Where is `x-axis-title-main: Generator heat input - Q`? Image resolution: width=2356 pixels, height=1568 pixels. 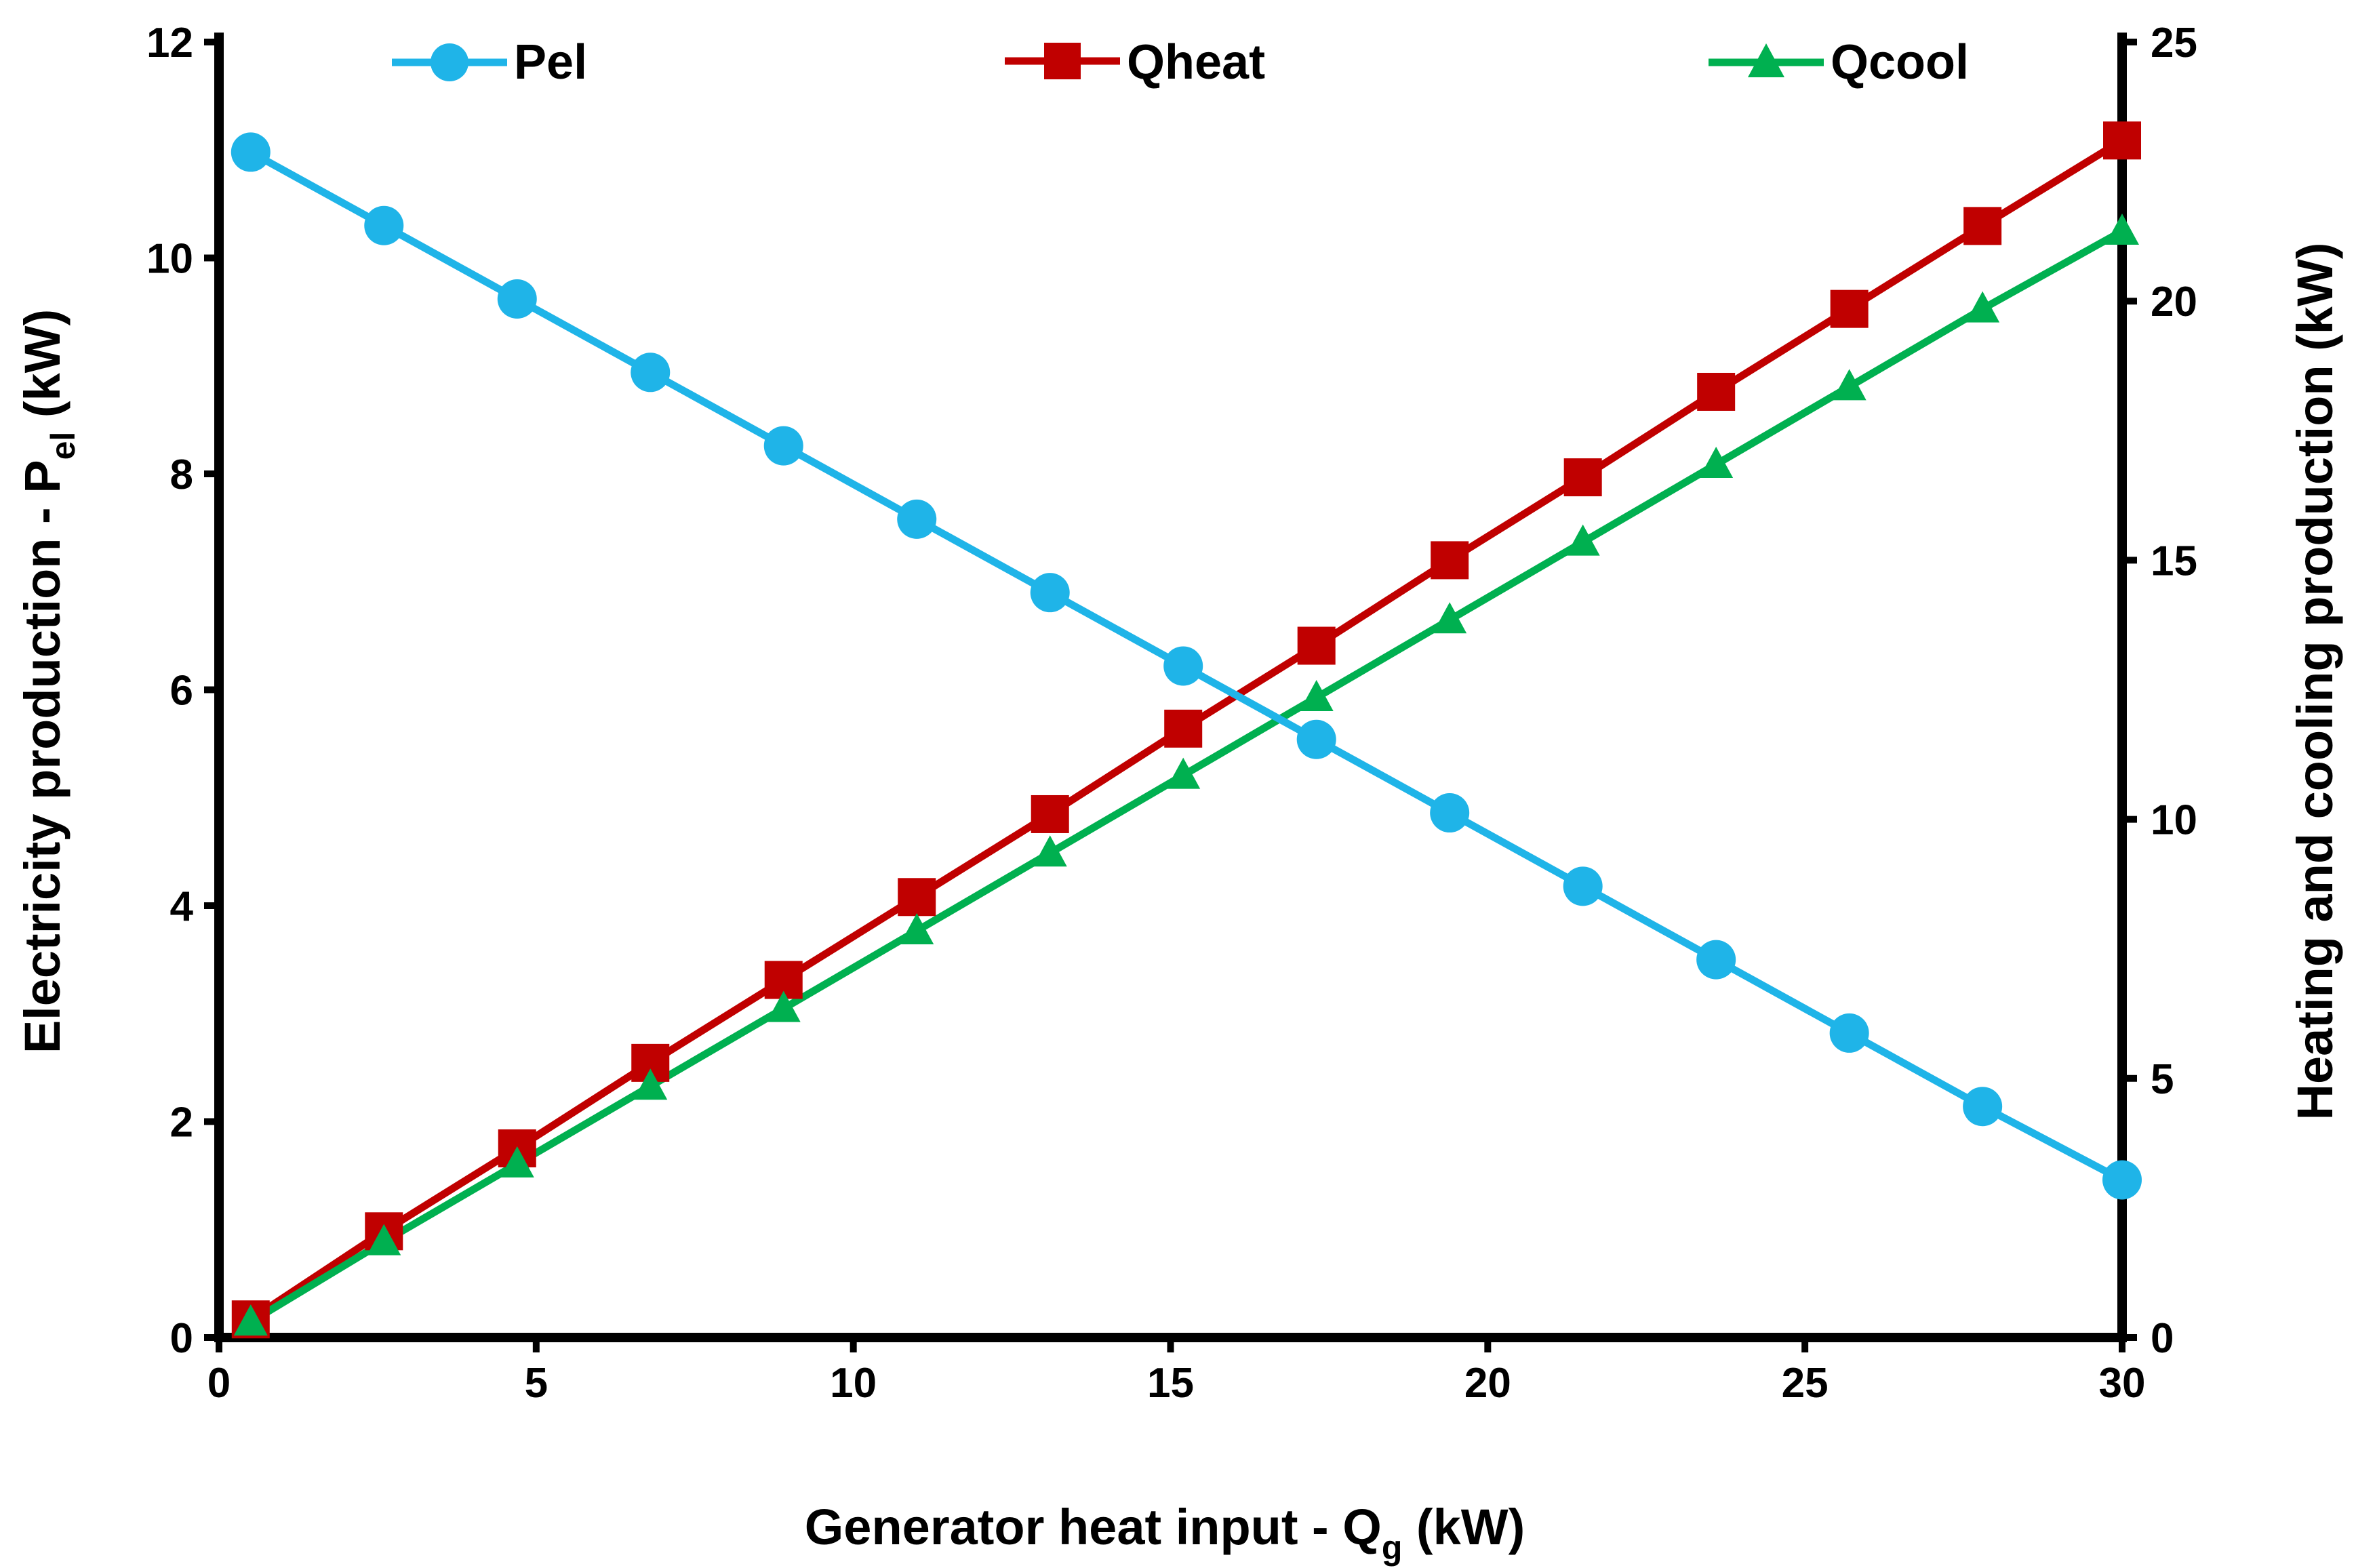
x-axis-title-main: Generator heat input - Q is located at coordinates (1094, 1527).